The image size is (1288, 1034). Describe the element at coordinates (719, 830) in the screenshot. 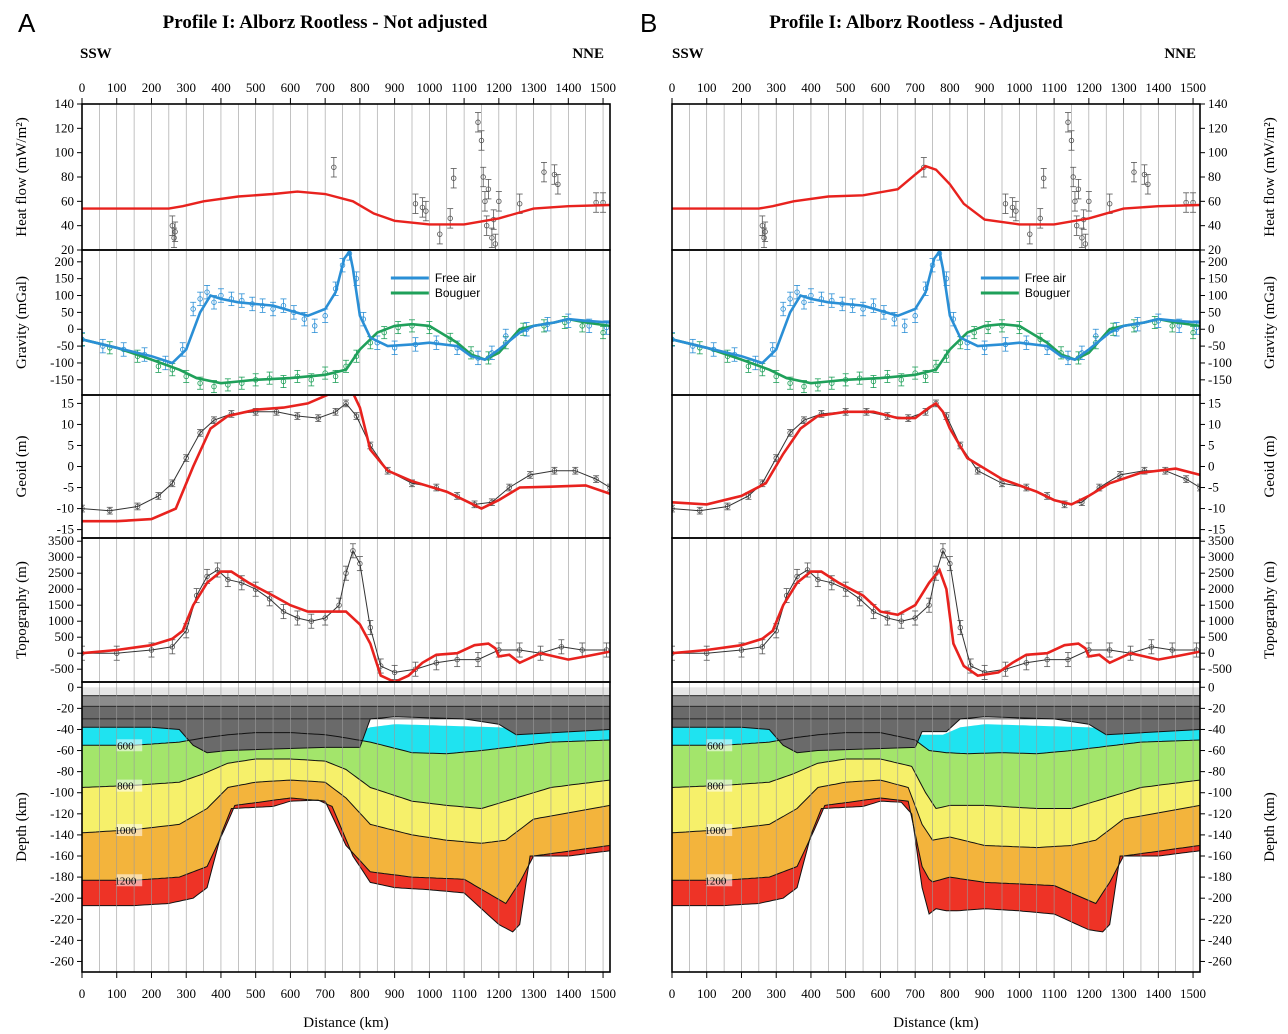

I see `isotherm-label-bg` at that location.